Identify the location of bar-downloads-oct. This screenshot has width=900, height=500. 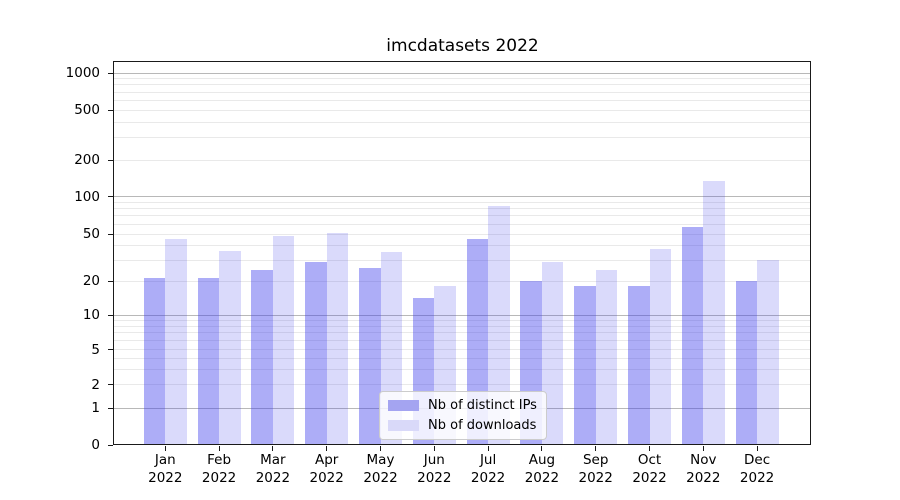
(660, 347).